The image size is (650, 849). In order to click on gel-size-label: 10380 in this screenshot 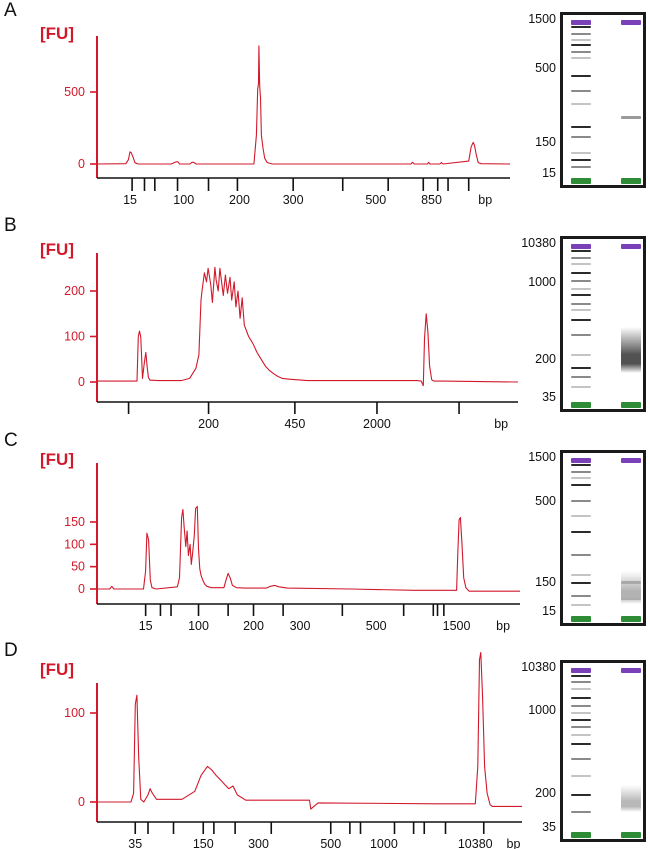, I will do `click(538, 242)`.